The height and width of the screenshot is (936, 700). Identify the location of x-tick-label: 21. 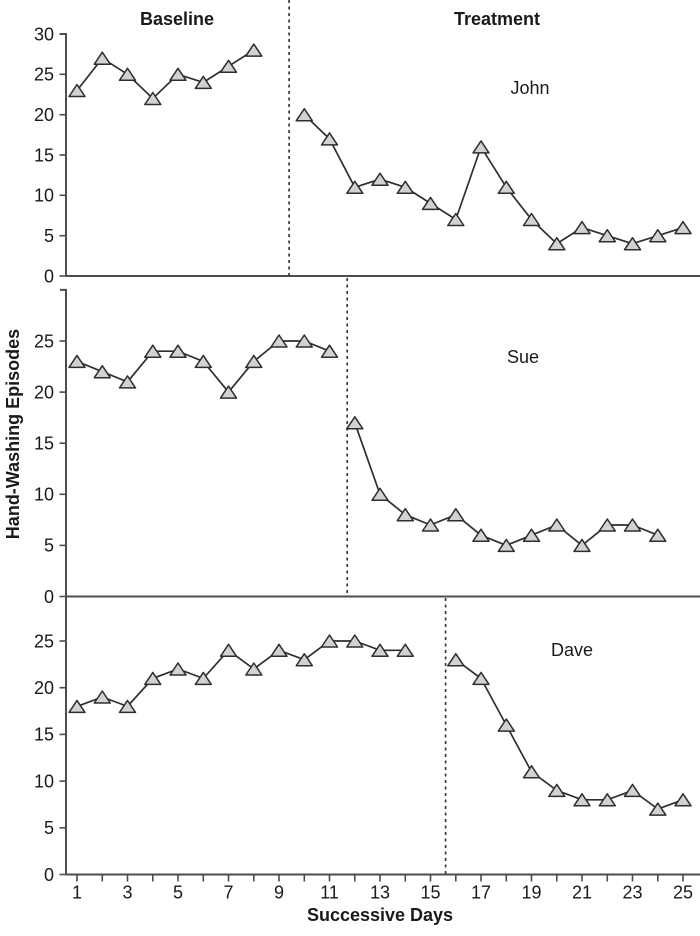
(582, 893).